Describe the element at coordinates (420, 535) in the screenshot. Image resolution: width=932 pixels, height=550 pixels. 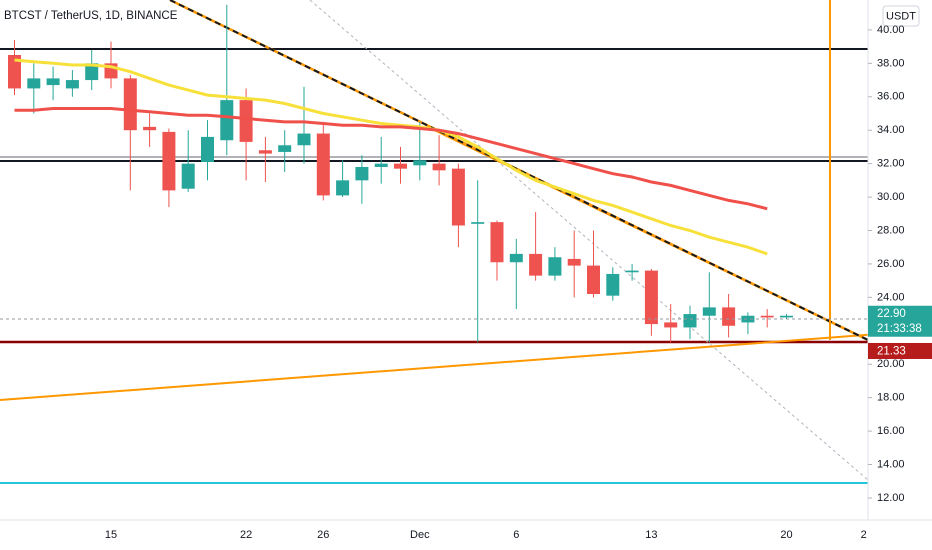
I see `x-tick-label: Dec` at that location.